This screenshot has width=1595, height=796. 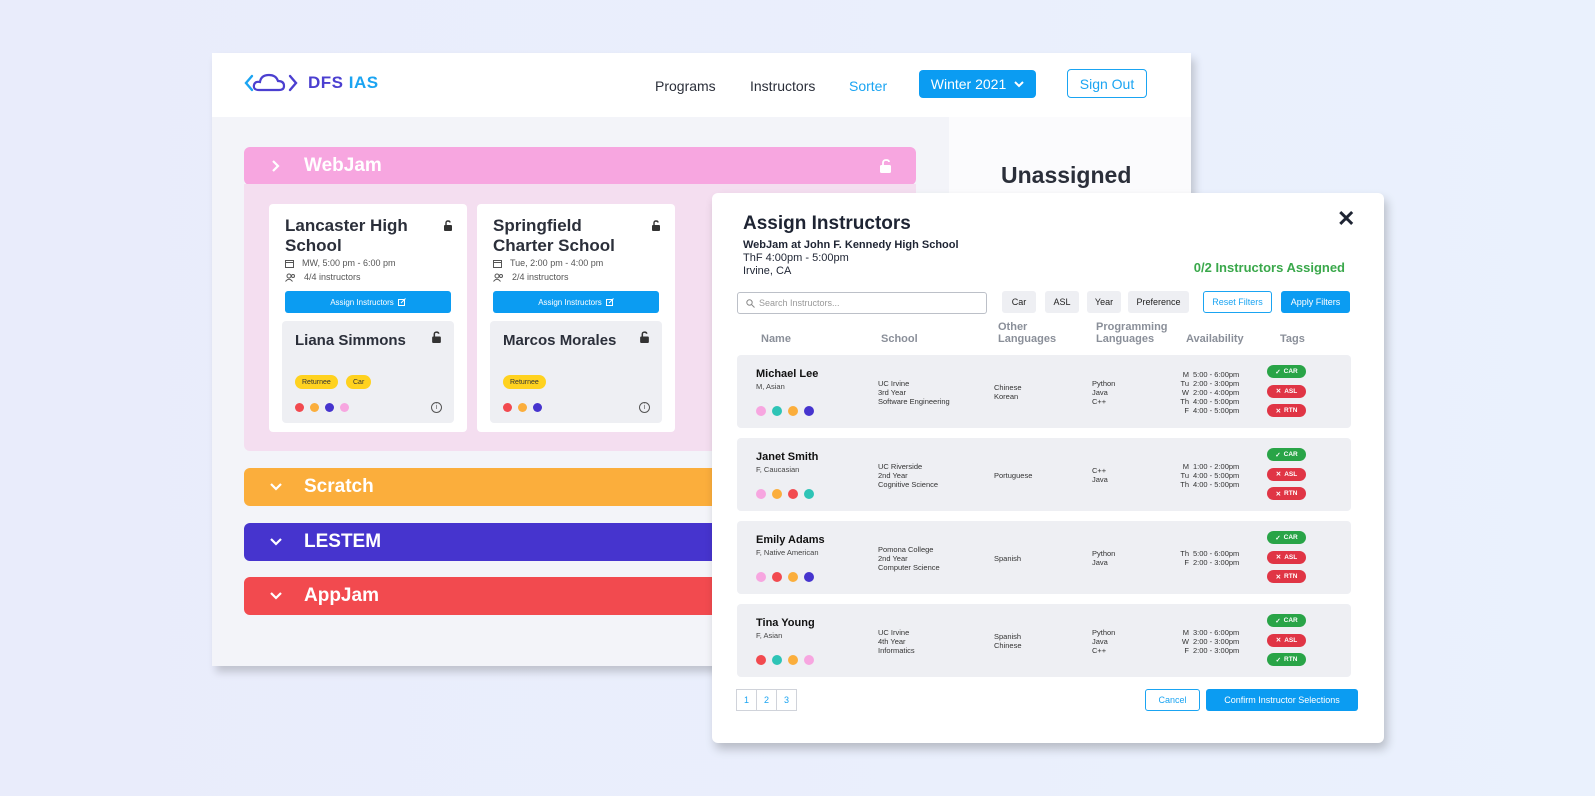 I want to click on program-name: Scratch, so click(x=339, y=486).